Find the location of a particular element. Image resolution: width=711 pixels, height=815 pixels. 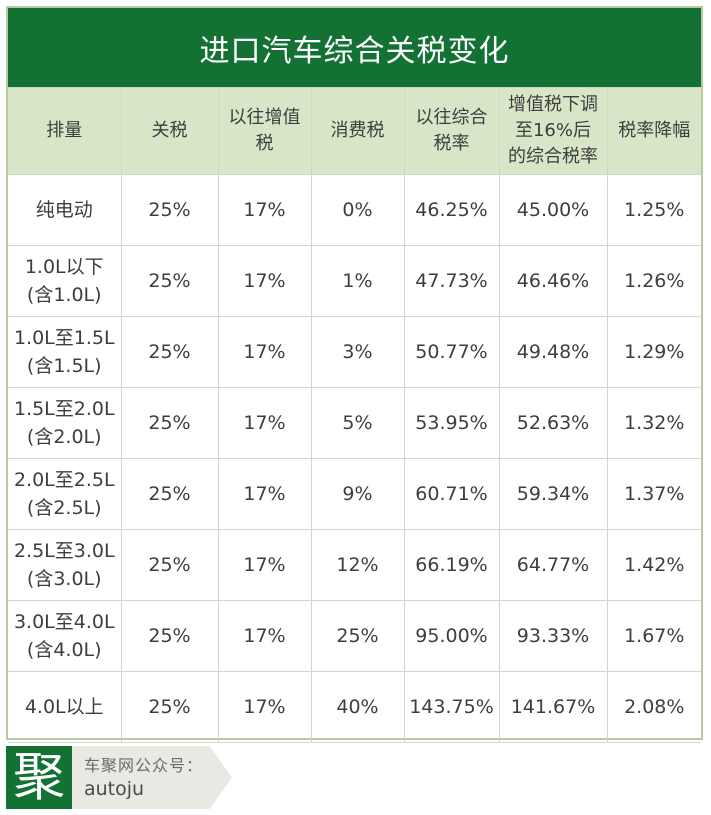

rate-cell: 64.77% is located at coordinates (553, 565).